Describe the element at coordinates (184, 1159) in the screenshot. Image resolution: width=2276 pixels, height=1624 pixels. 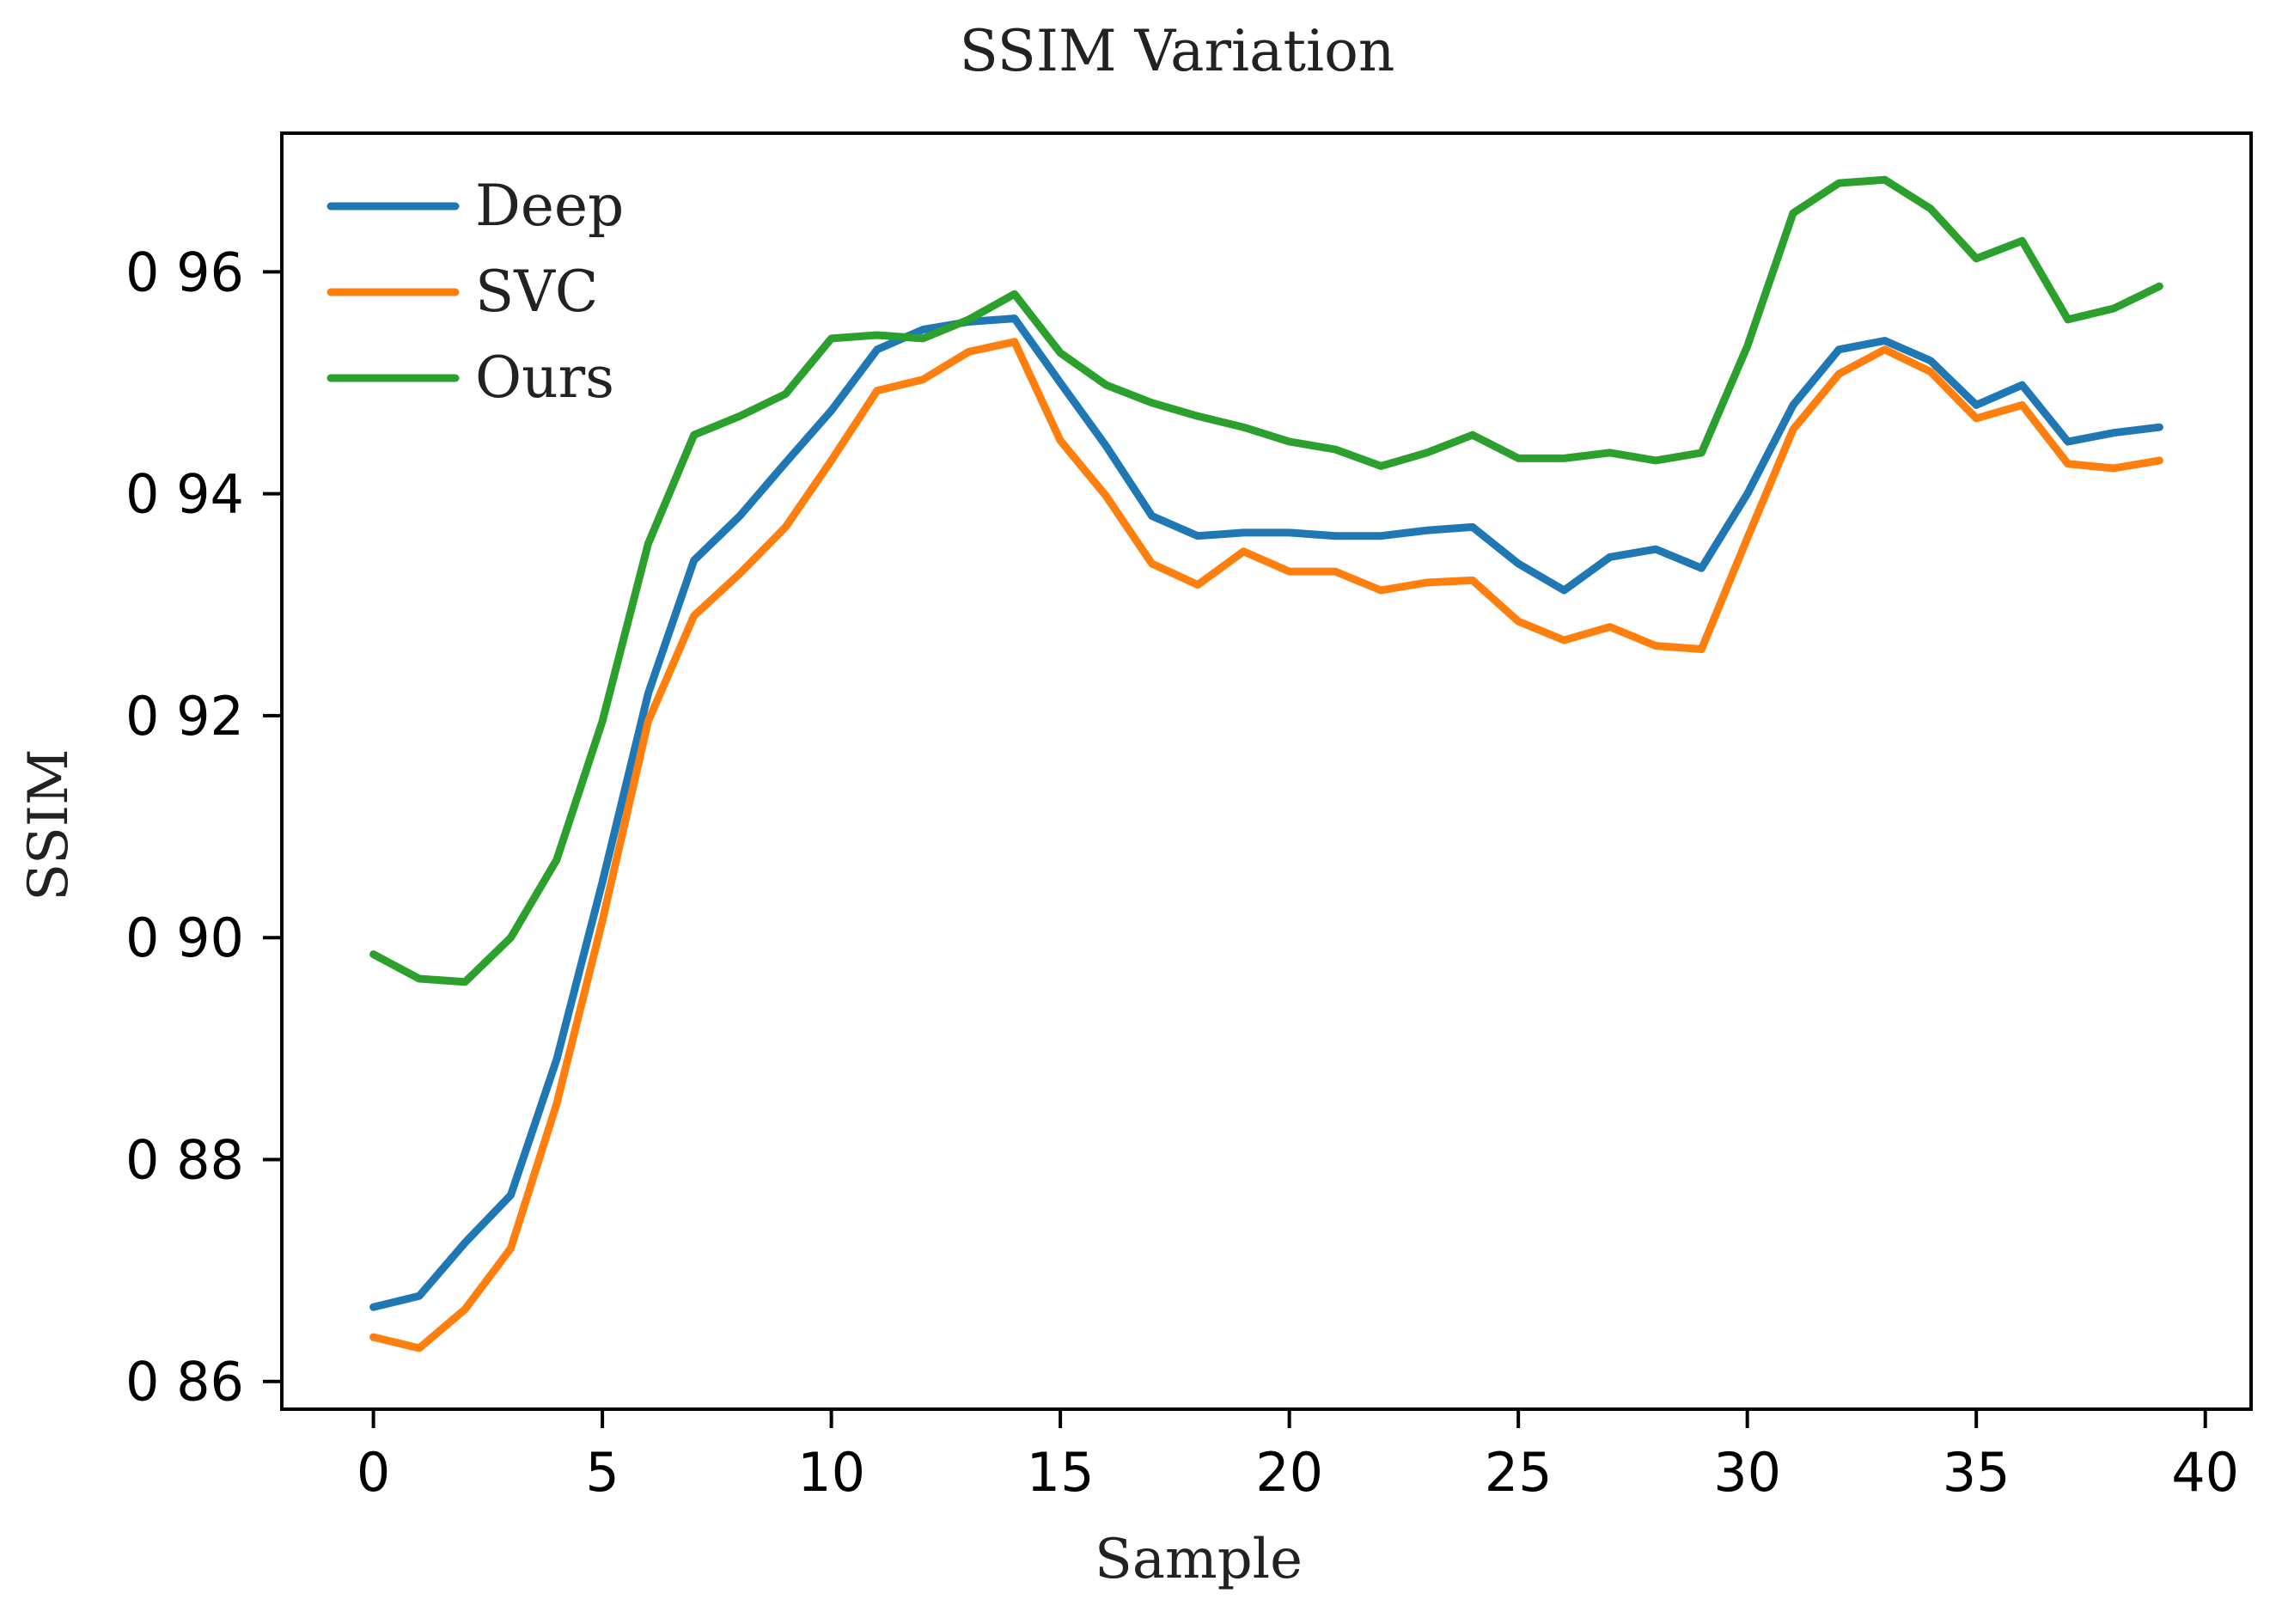
I see `y-tick-label: 0 88` at that location.